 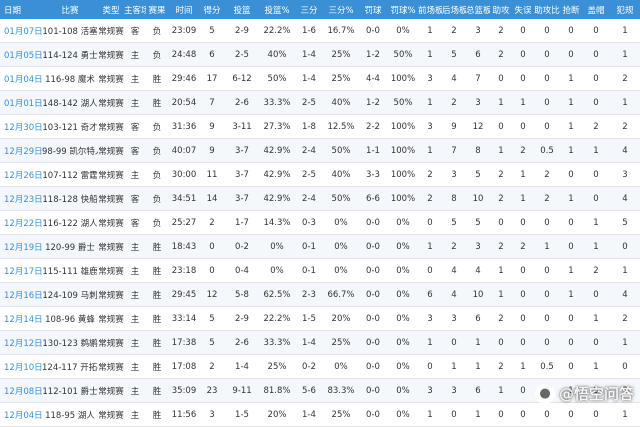 What do you see at coordinates (21, 294) in the screenshot?
I see `table-cell: 12月16日` at bounding box center [21, 294].